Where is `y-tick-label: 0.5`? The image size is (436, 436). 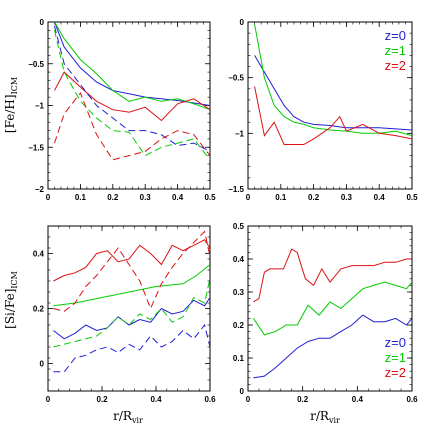 y-tick-label: 0.5 is located at coordinates (239, 226).